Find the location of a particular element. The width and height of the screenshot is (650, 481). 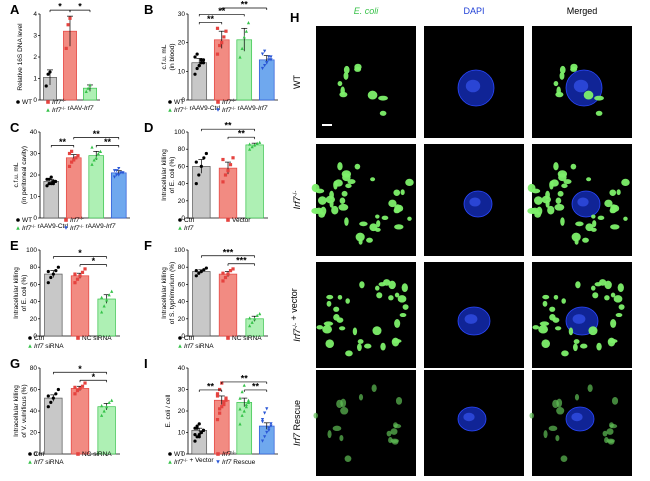

legend-entry: Irf7 siRNA is located at coordinates (49, 346).